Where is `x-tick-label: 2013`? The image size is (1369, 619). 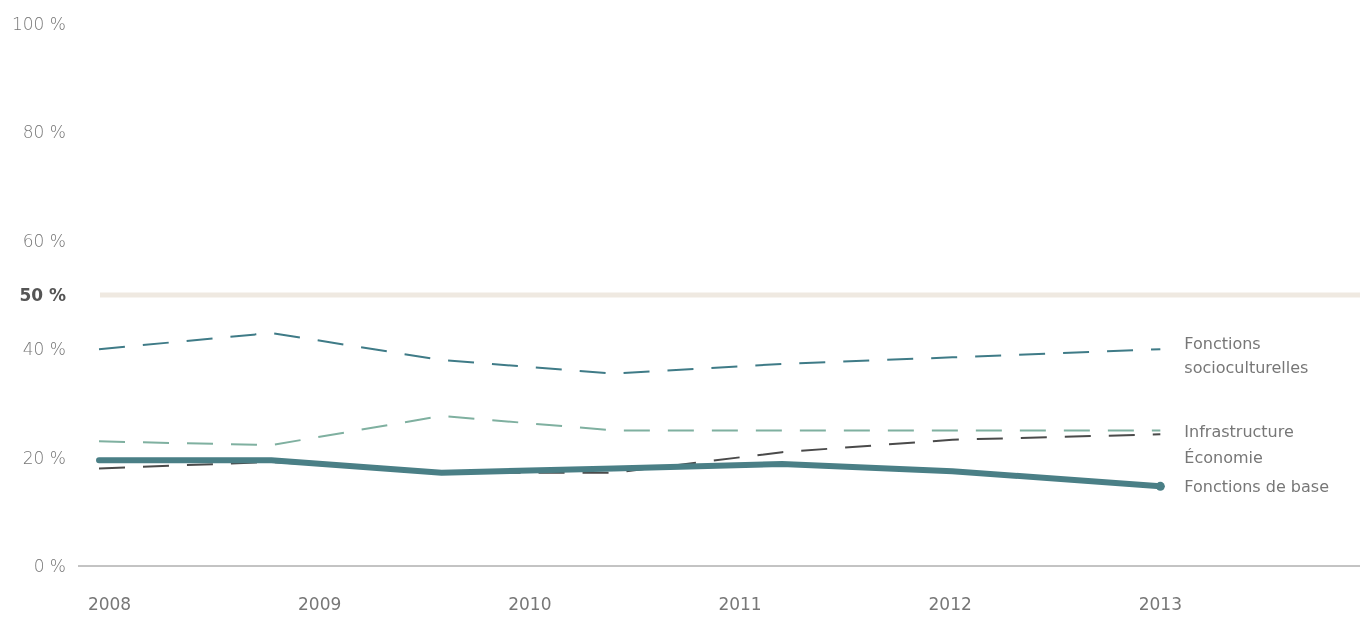 x-tick-label: 2013 is located at coordinates (1160, 604).